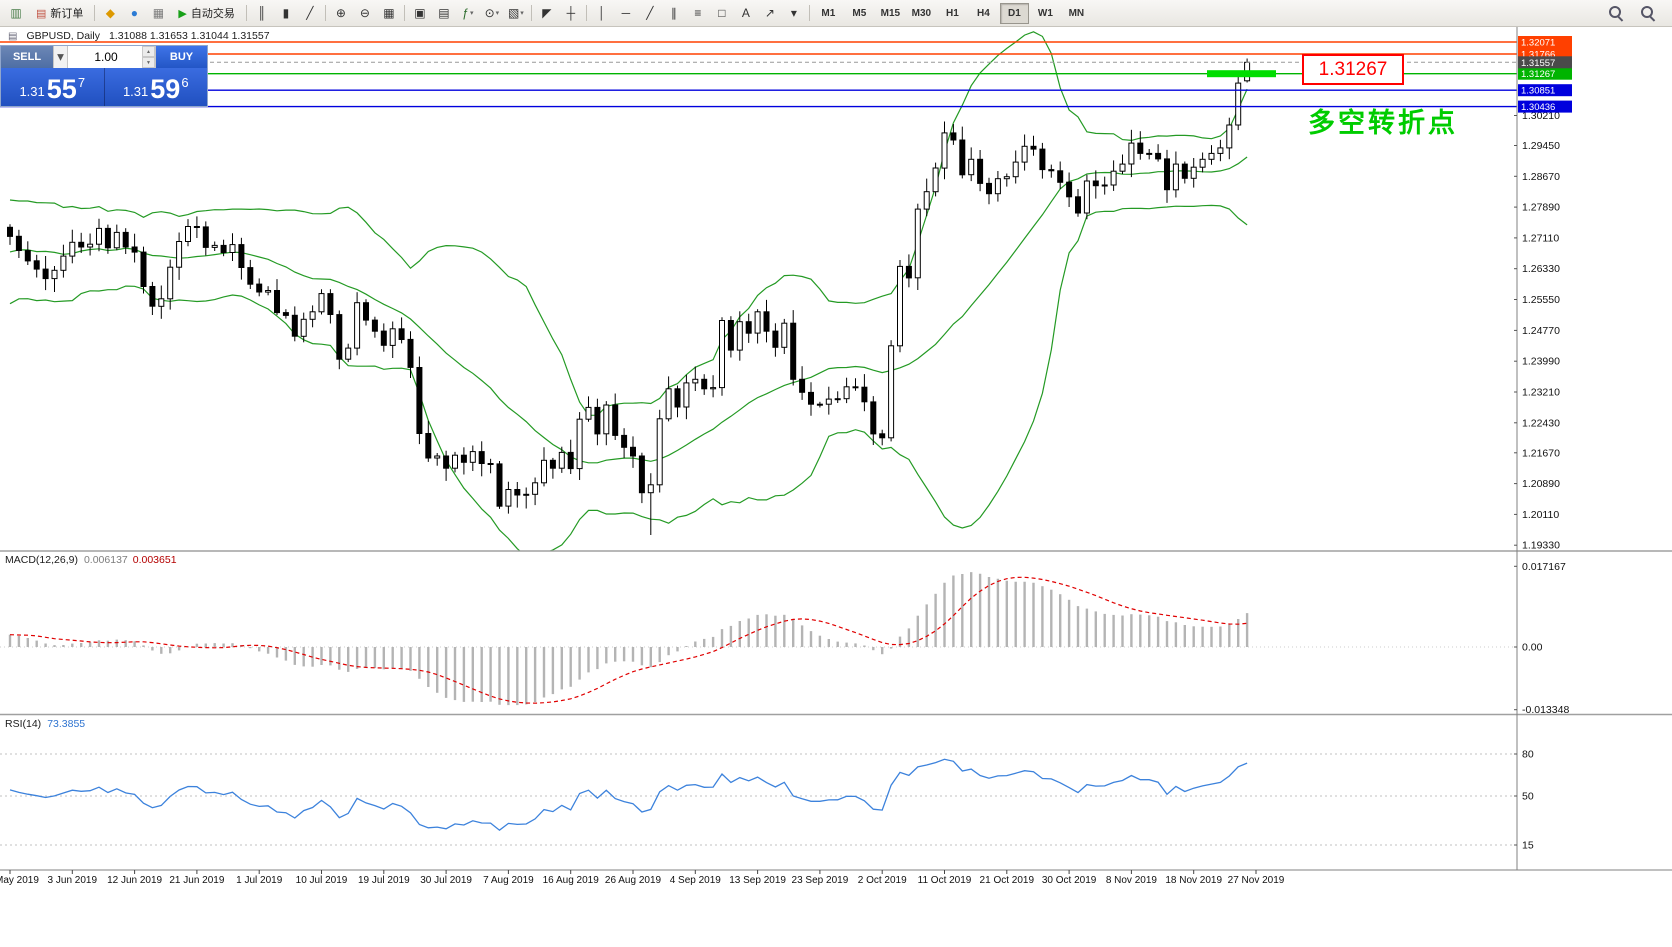  I want to click on autotrading-button: ▶ 自动交易, so click(206, 14).